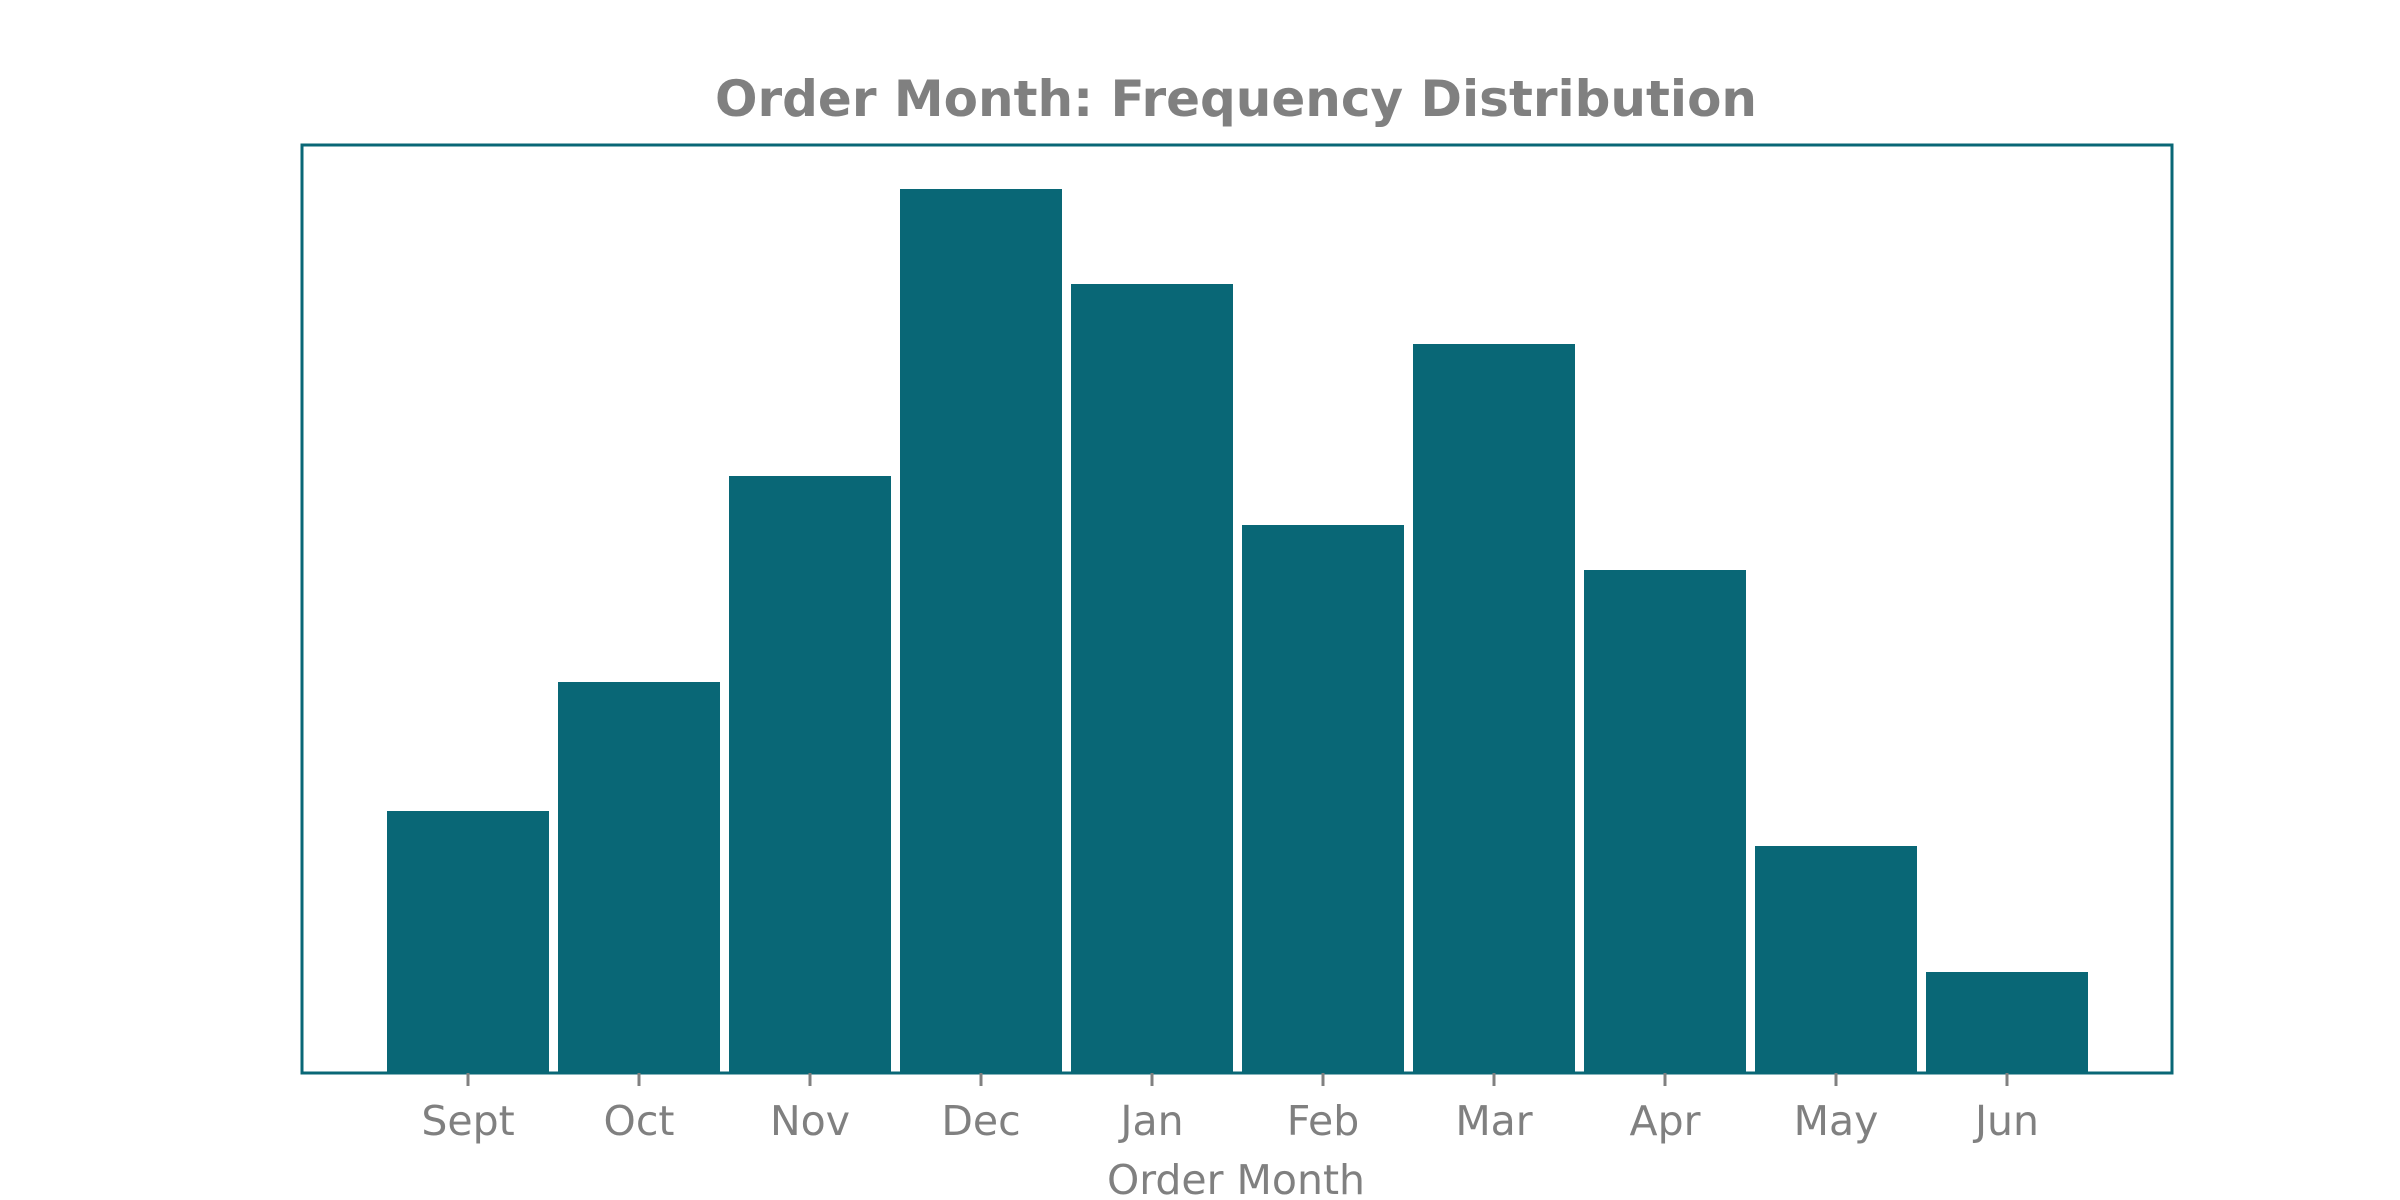 Image resolution: width=2400 pixels, height=1200 pixels. I want to click on bar-mar, so click(1494, 708).